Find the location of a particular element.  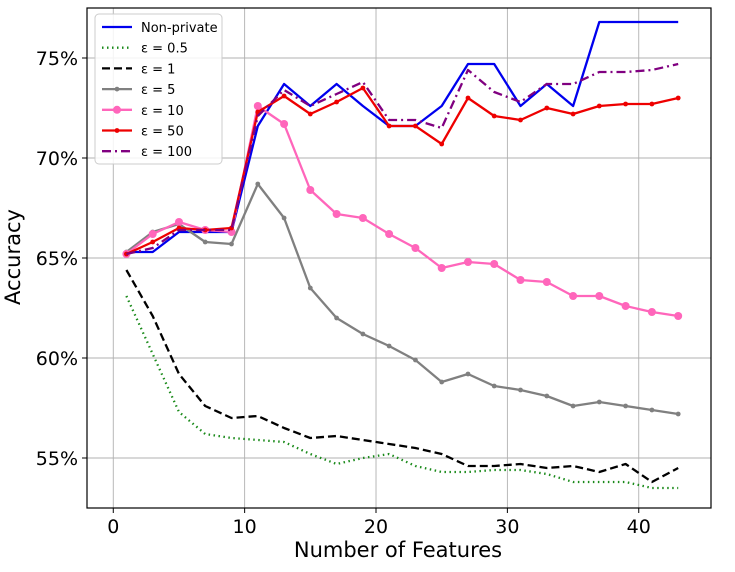

legend-item: ε = 1 is located at coordinates (138, 69).